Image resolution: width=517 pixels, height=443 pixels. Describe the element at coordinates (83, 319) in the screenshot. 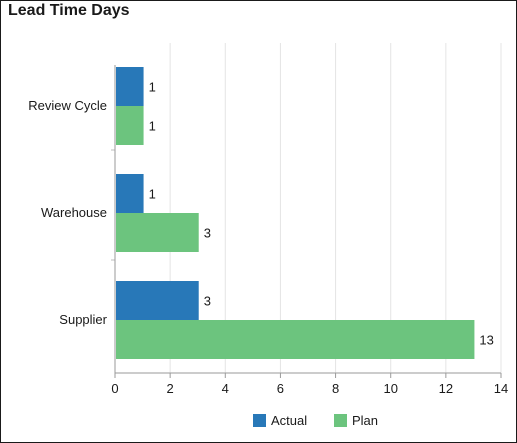

I see `category-label: Supplier` at that location.